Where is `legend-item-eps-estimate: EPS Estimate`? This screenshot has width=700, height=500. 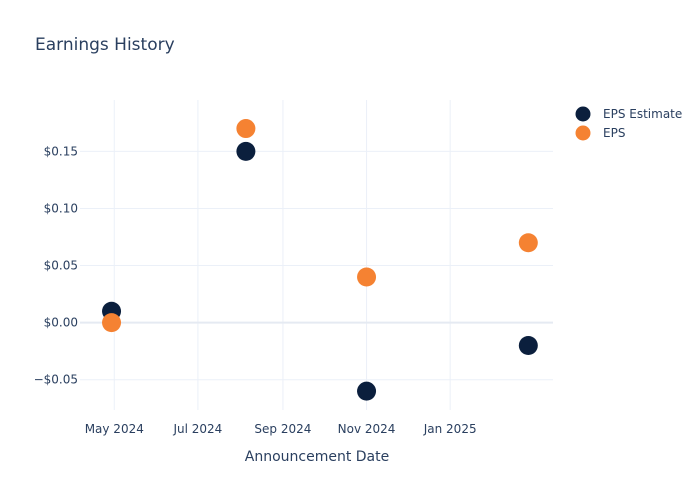
legend-item-eps-estimate: EPS Estimate is located at coordinates (629, 114).